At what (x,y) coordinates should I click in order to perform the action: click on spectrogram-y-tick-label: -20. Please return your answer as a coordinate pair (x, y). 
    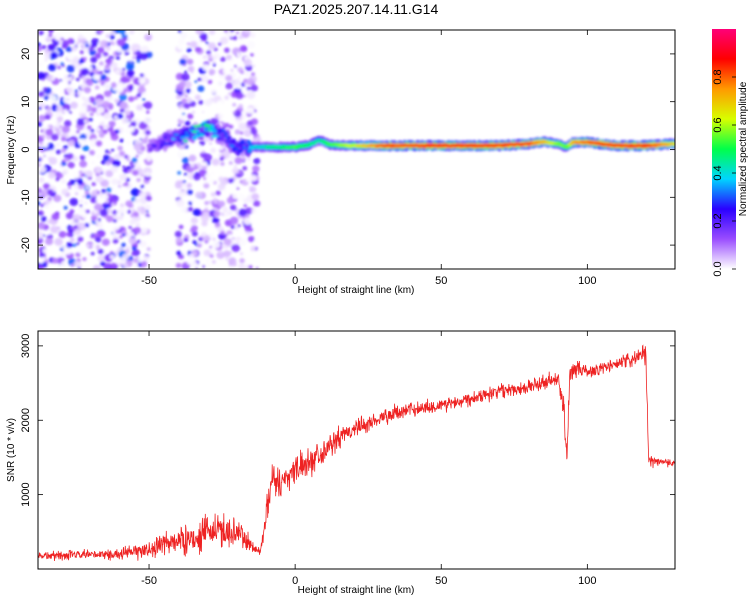
    Looking at the image, I should click on (26, 245).